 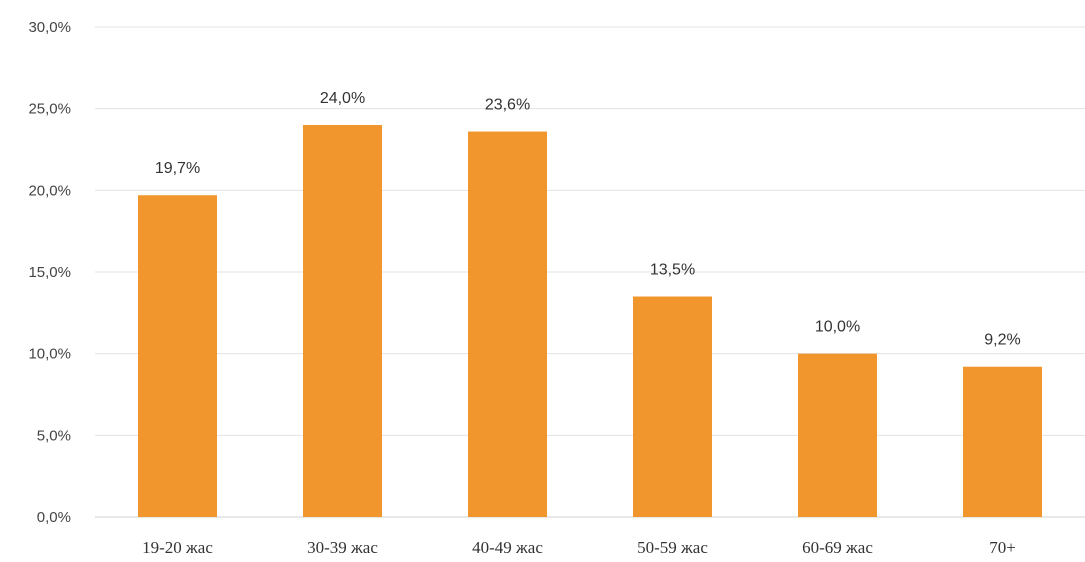 I want to click on y-tick-label: 5,0%, so click(x=54, y=435).